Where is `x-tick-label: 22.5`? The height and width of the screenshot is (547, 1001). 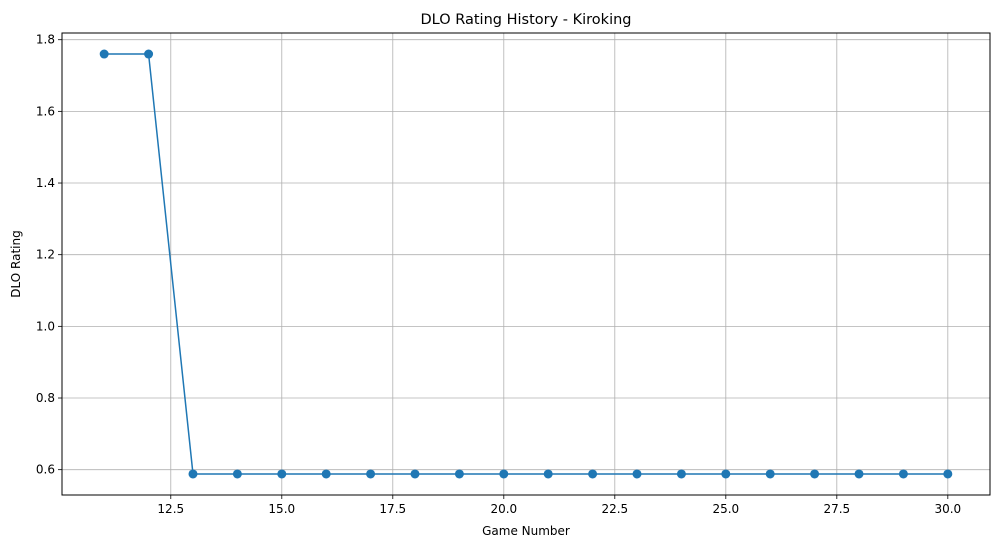 x-tick-label: 22.5 is located at coordinates (614, 509).